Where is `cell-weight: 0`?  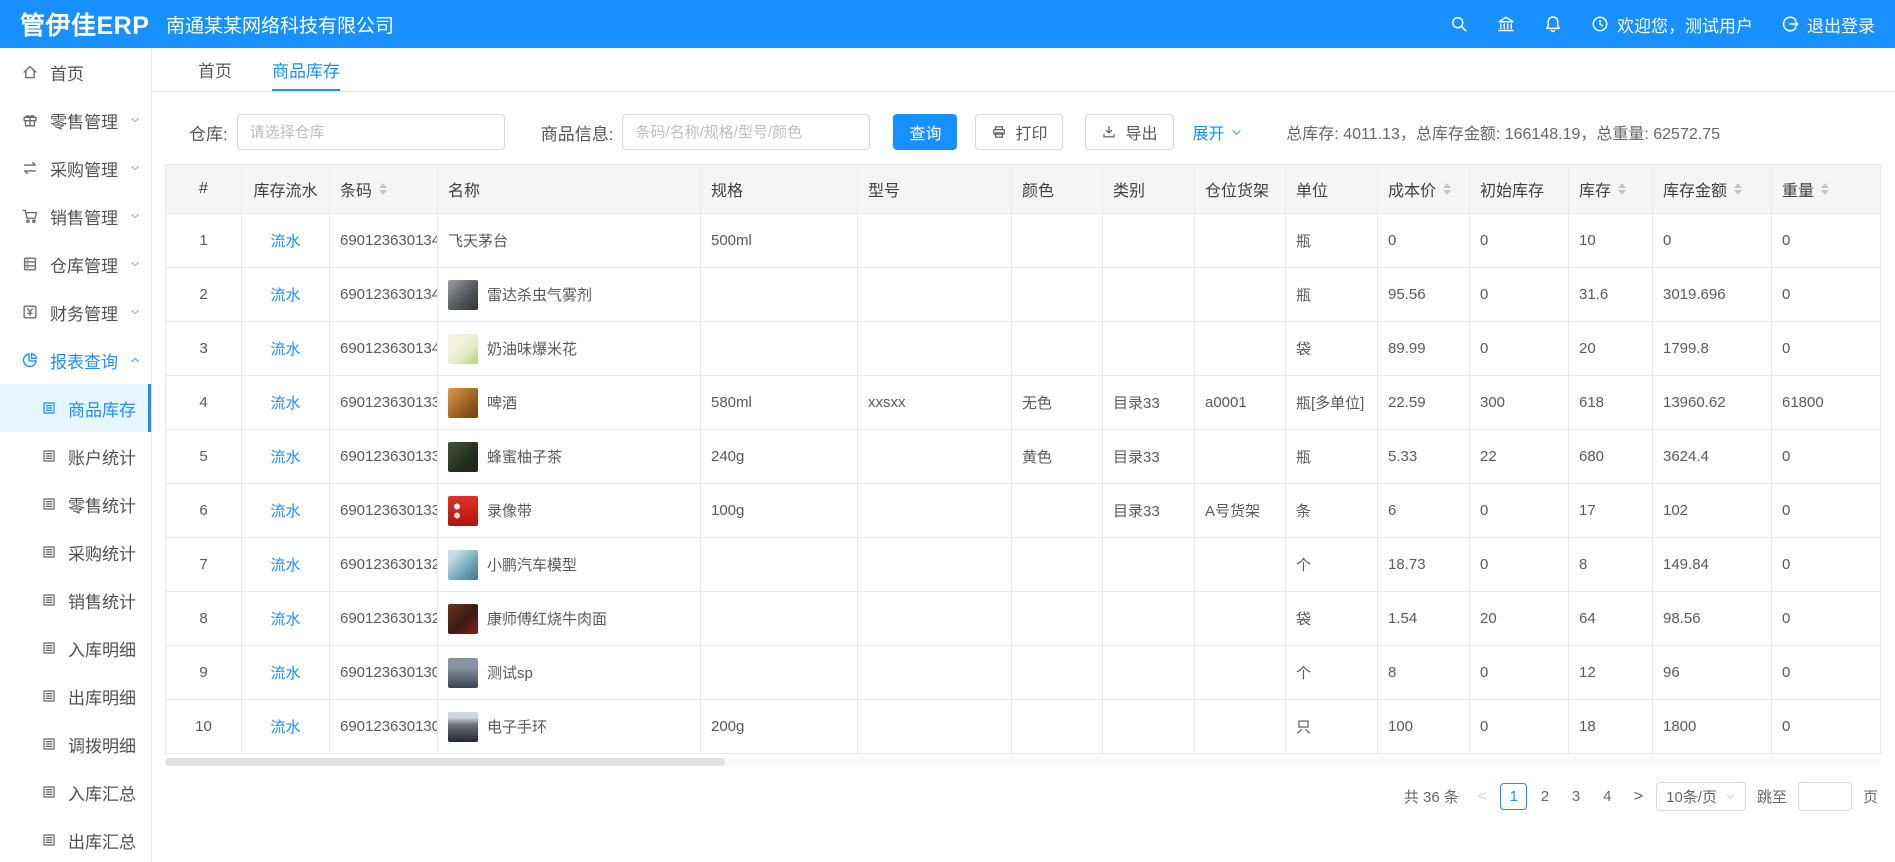
cell-weight: 0 is located at coordinates (1826, 726).